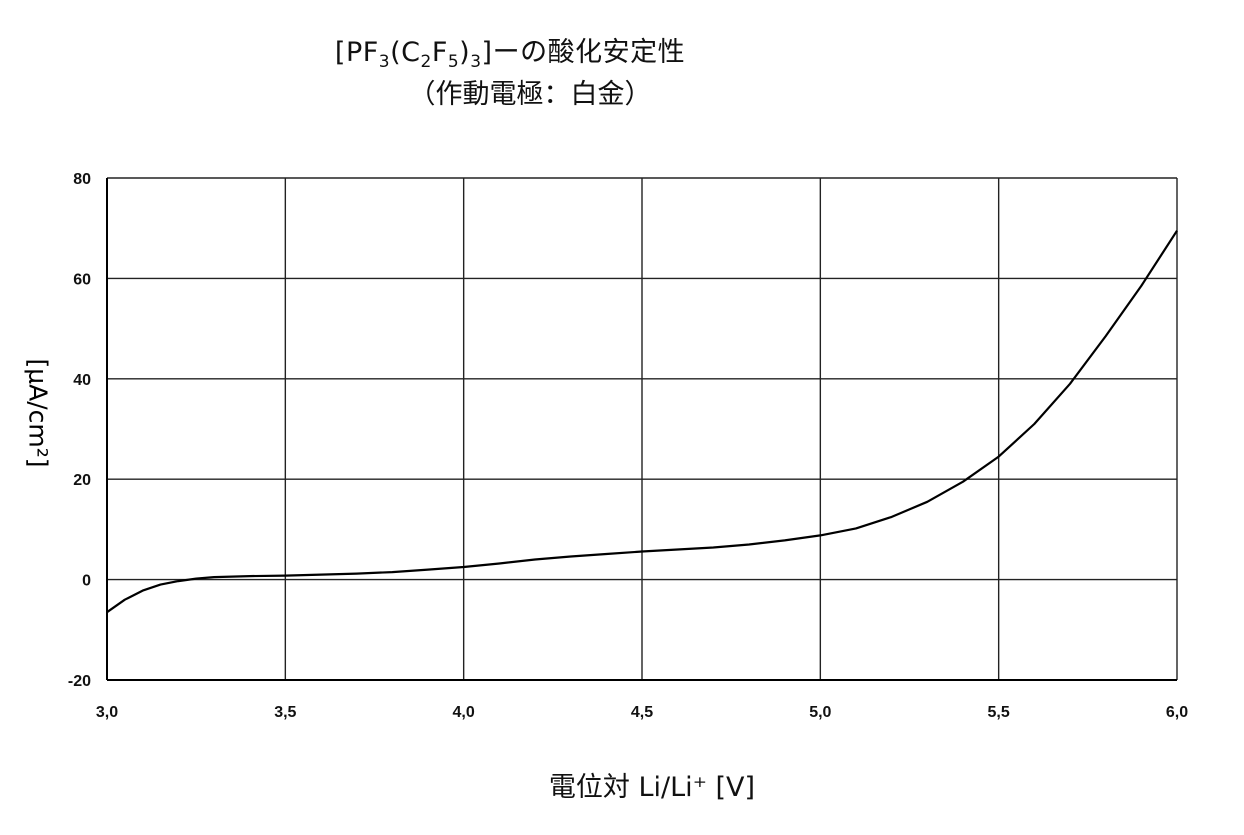  Describe the element at coordinates (464, 712) in the screenshot. I see `x-tick-label: 4,0` at that location.